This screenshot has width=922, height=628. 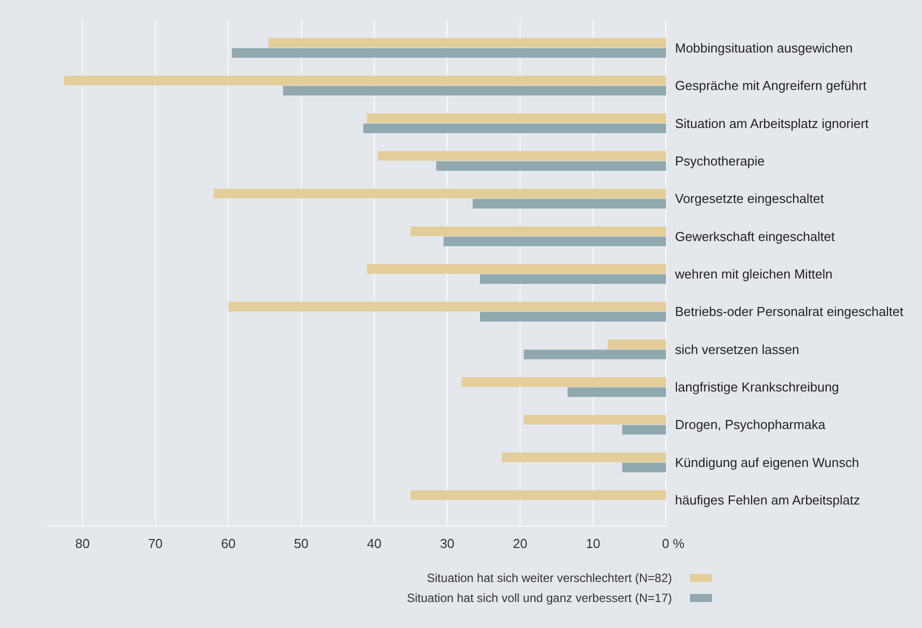 I want to click on x-tick-label: 20, so click(x=520, y=543).